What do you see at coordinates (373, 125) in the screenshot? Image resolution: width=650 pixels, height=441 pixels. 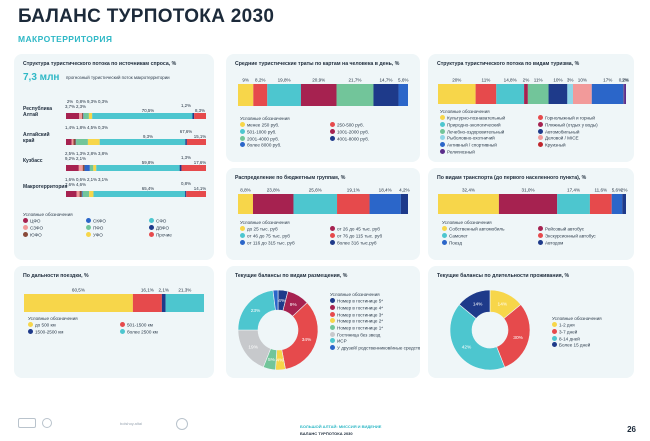 I see `spend-legend-item: 250-500 руб.` at bounding box center [373, 125].